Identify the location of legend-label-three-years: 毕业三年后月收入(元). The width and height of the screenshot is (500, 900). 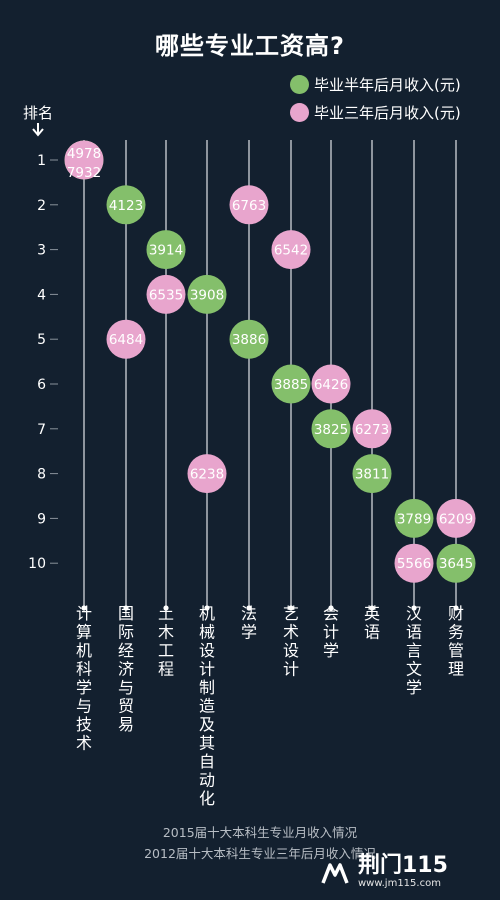
(387, 112).